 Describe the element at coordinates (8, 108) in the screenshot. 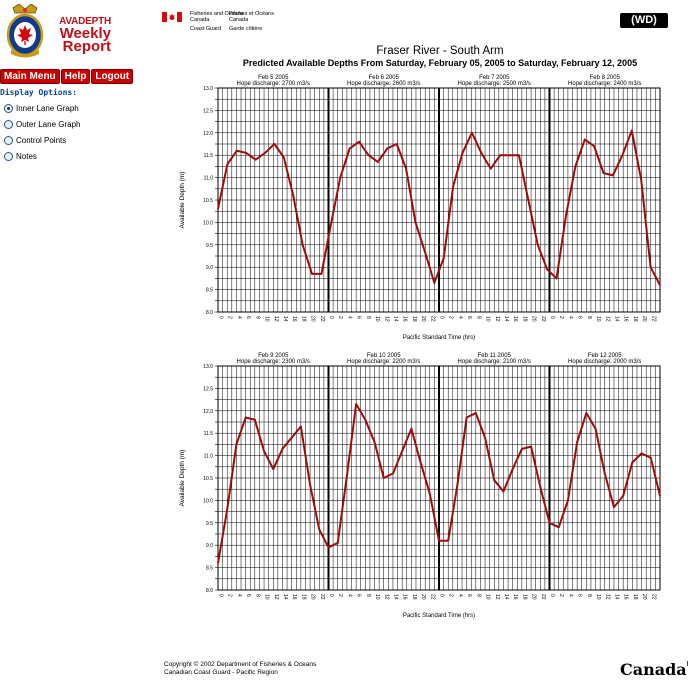

I see `radio-inner-lane` at that location.